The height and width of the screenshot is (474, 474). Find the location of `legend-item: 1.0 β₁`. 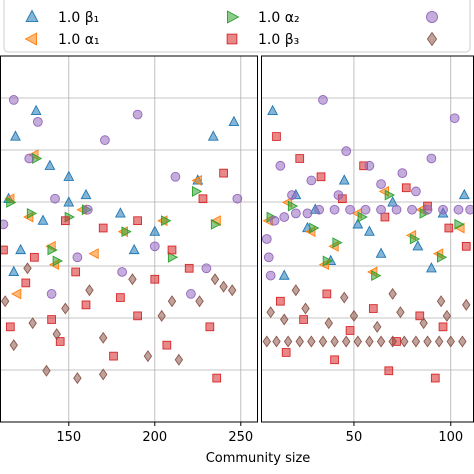

legend-item: 1.0 β₁ is located at coordinates (62, 17).